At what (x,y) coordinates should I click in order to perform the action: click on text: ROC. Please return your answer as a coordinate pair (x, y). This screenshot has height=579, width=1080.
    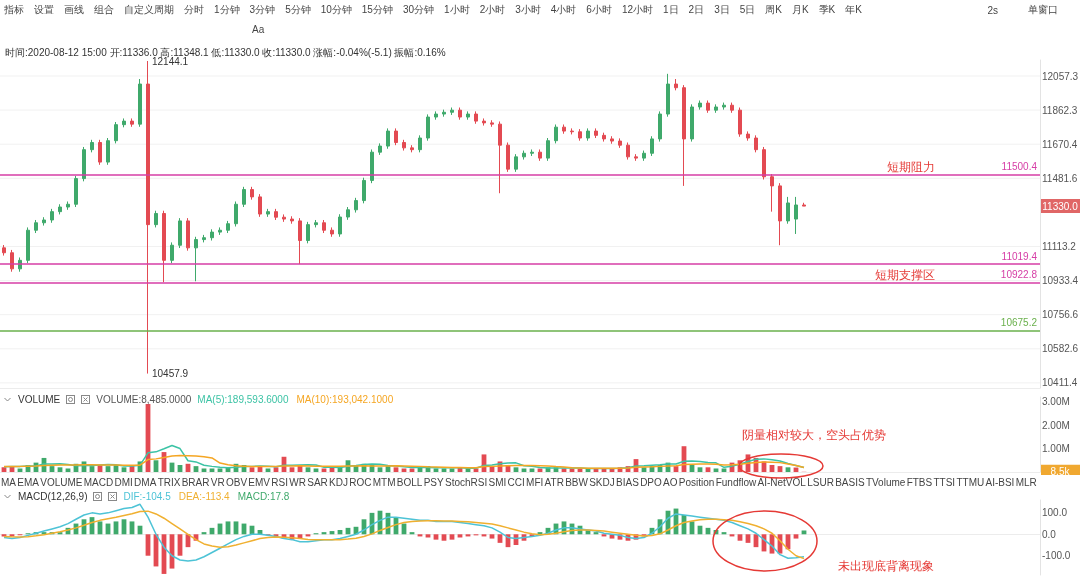
    Looking at the image, I should click on (360, 482).